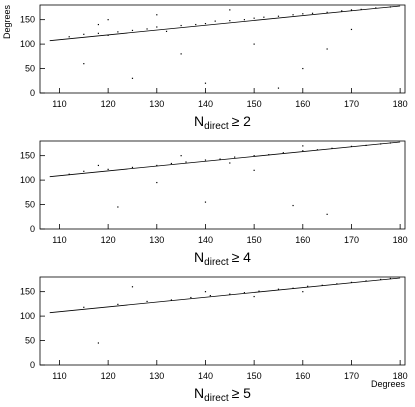 This screenshot has width=415, height=407. I want to click on panel-title: Ndirect ≥ 5, so click(222, 394).